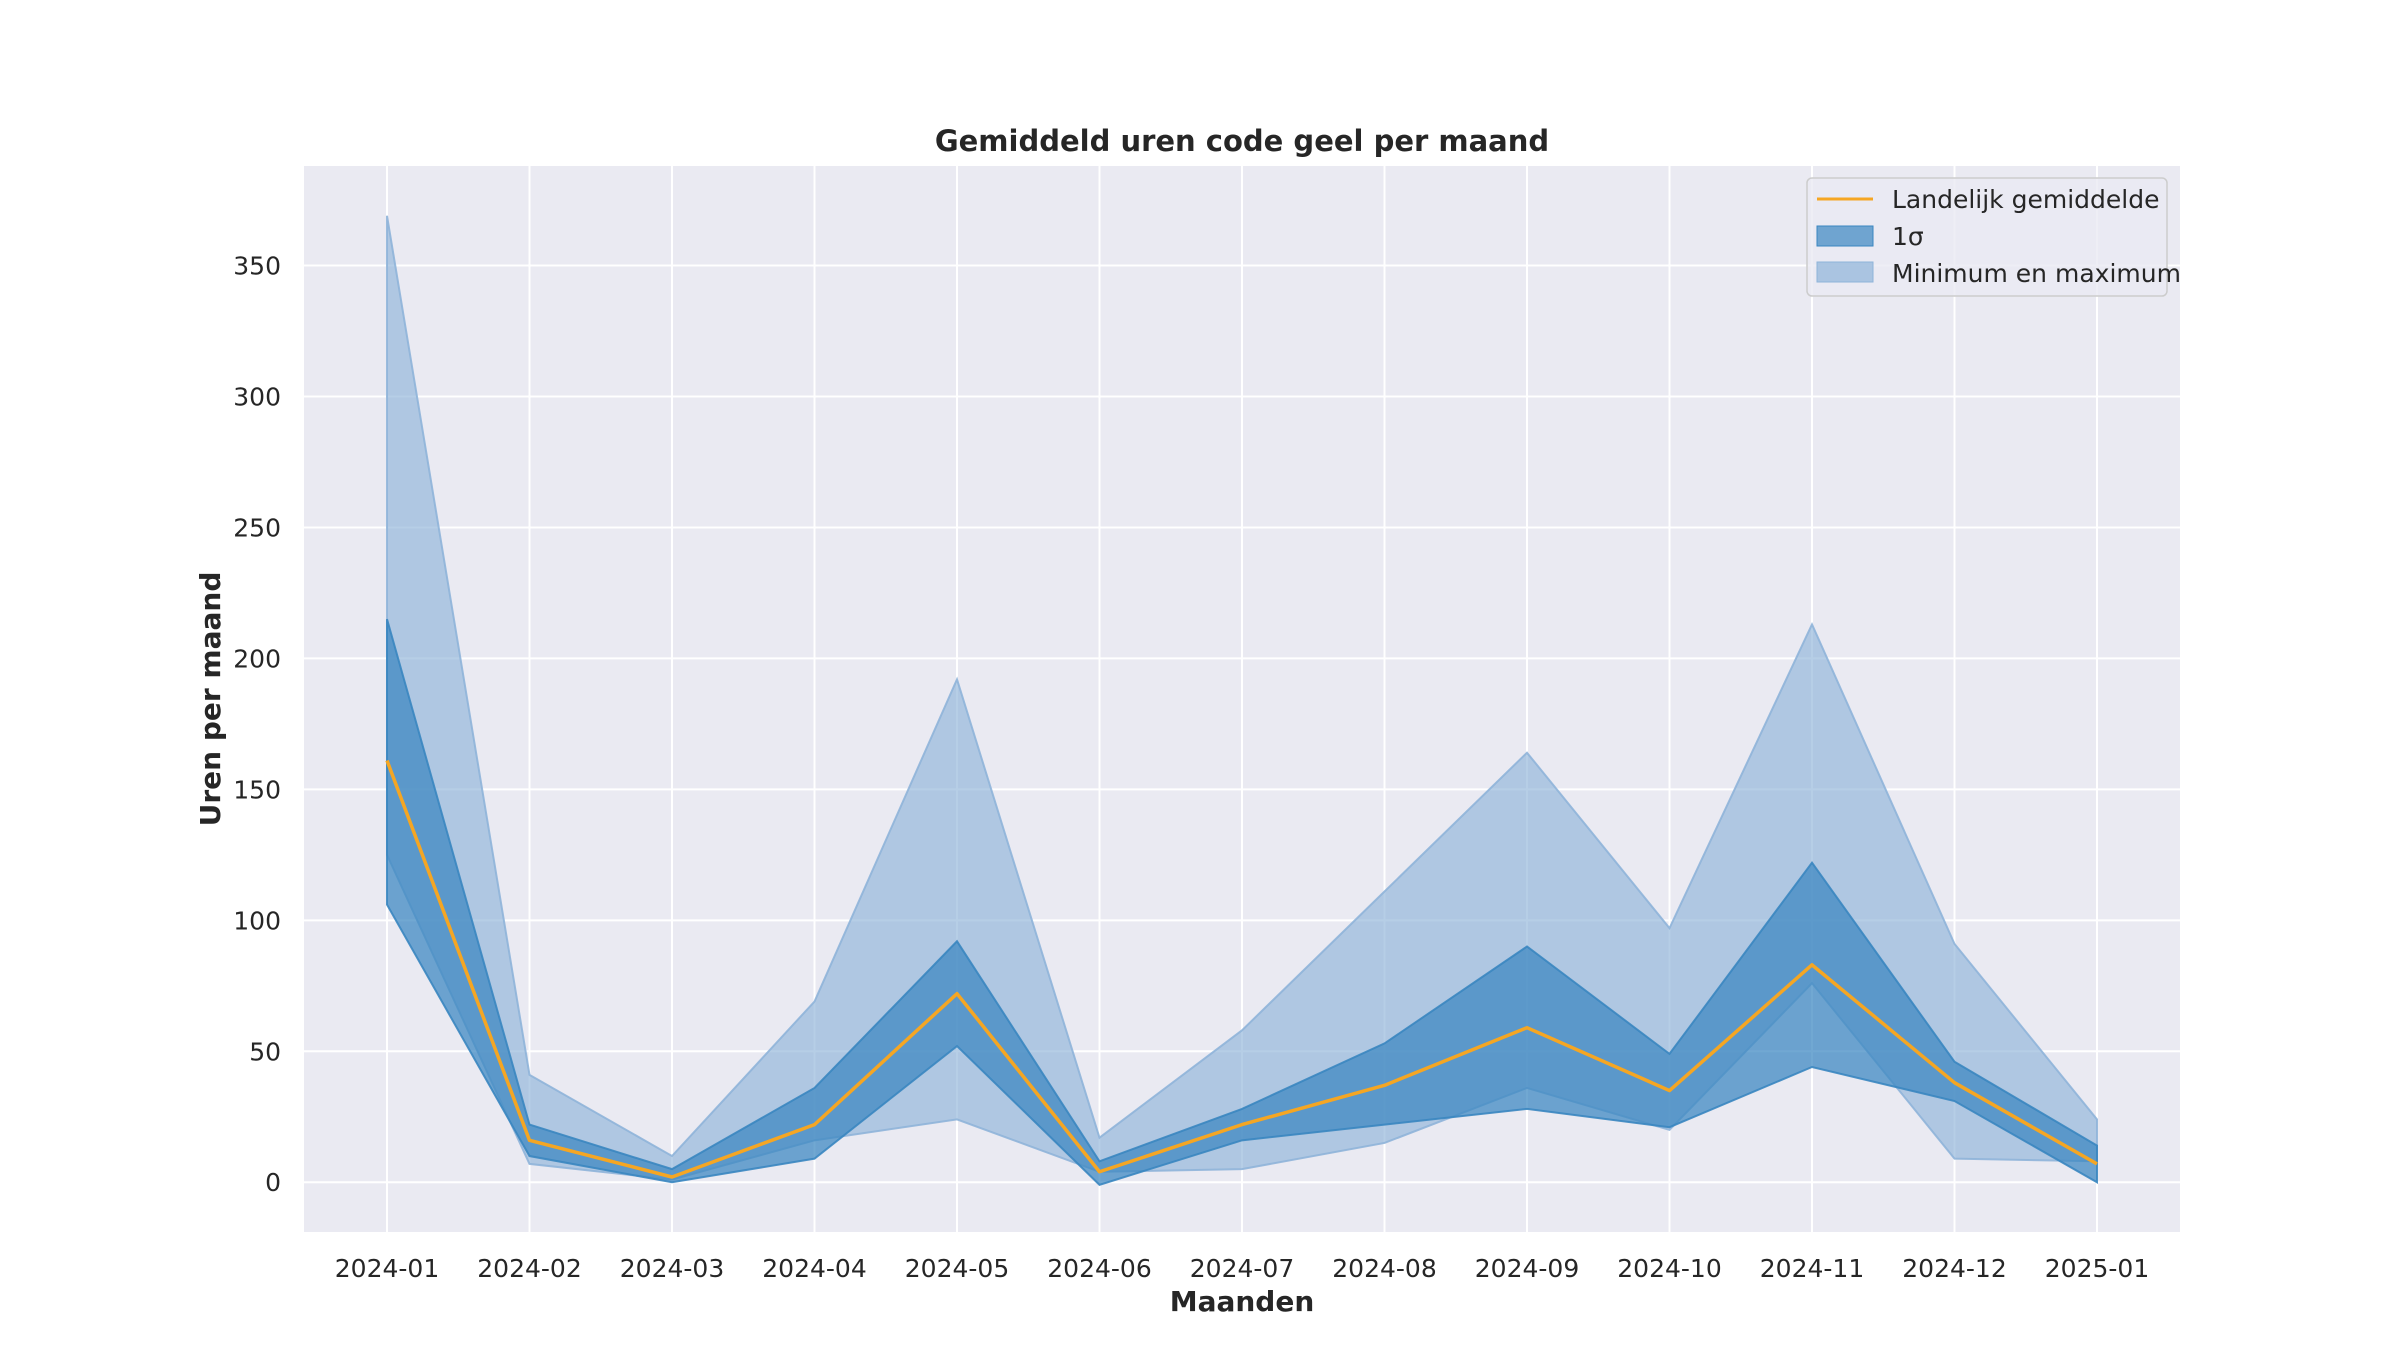  I want to click on legend-swatch-sigma, so click(1845, 236).